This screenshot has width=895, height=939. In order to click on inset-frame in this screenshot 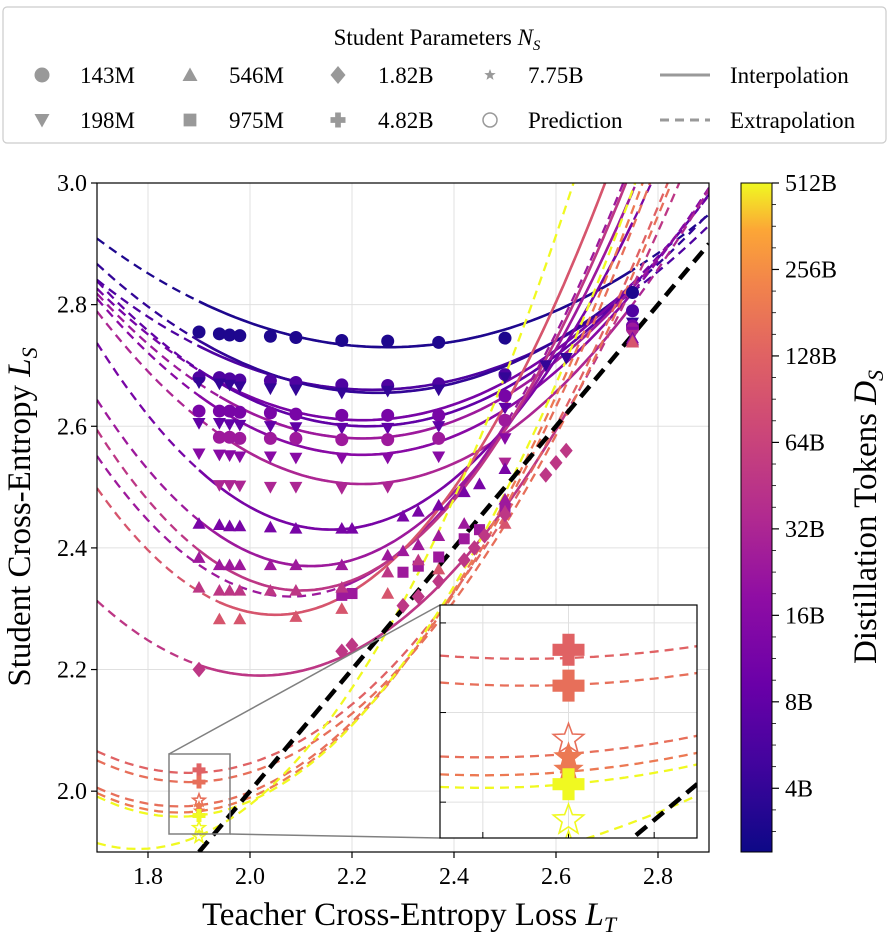, I will do `click(568, 721)`.